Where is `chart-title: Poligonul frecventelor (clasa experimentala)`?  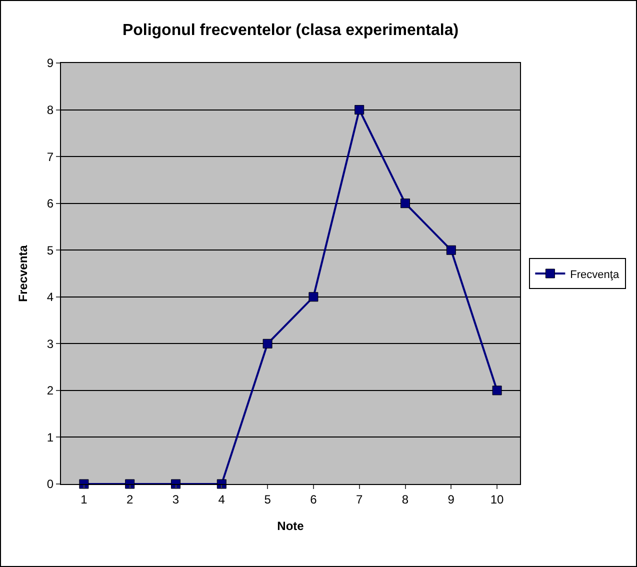 chart-title: Poligonul frecventelor (clasa experimentala) is located at coordinates (290, 30).